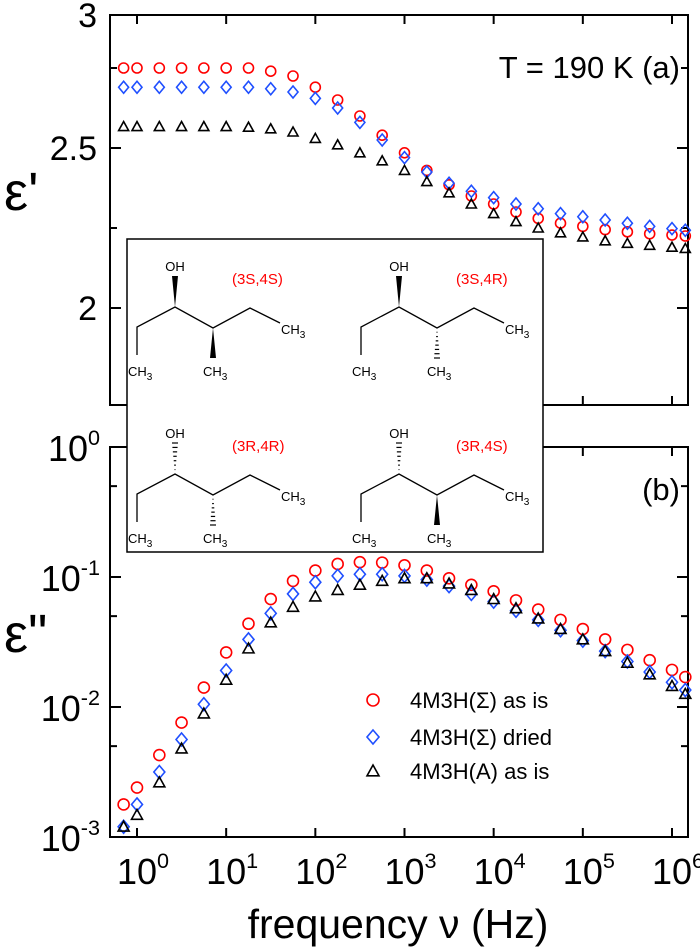  What do you see at coordinates (479, 700) in the screenshot?
I see `legend-label: 4M3H(Σ) as is` at bounding box center [479, 700].